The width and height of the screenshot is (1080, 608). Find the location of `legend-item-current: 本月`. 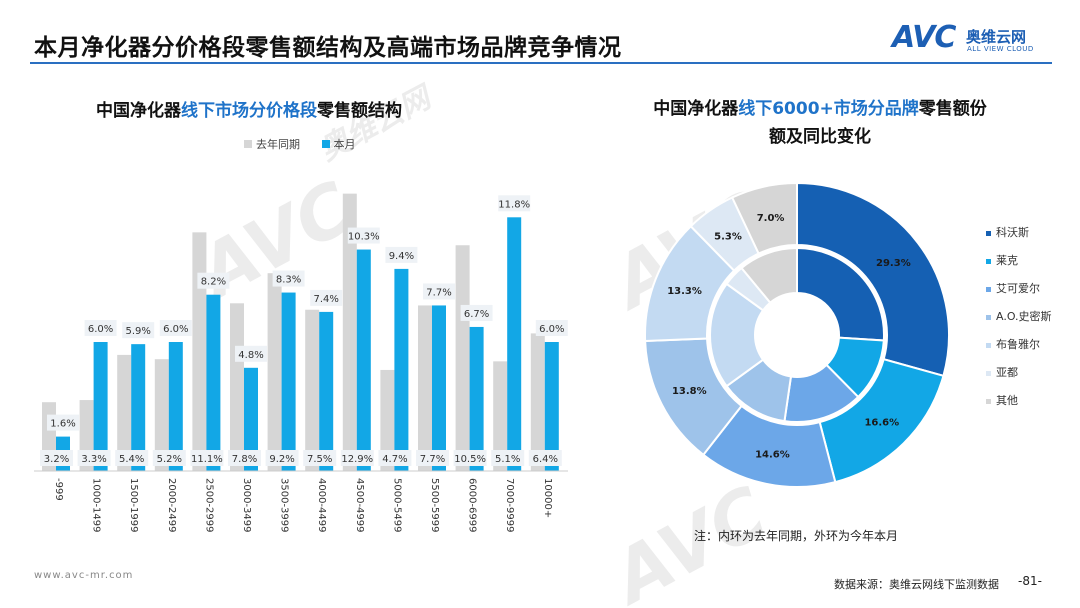

legend-item-current: 本月 is located at coordinates (338, 144).